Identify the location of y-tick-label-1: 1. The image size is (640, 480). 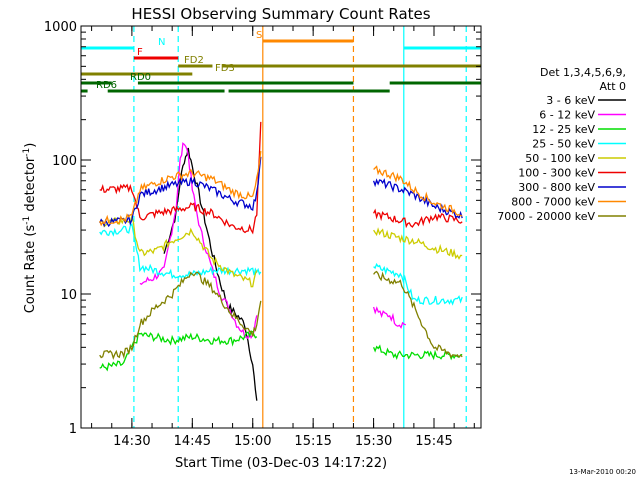
(73, 429).